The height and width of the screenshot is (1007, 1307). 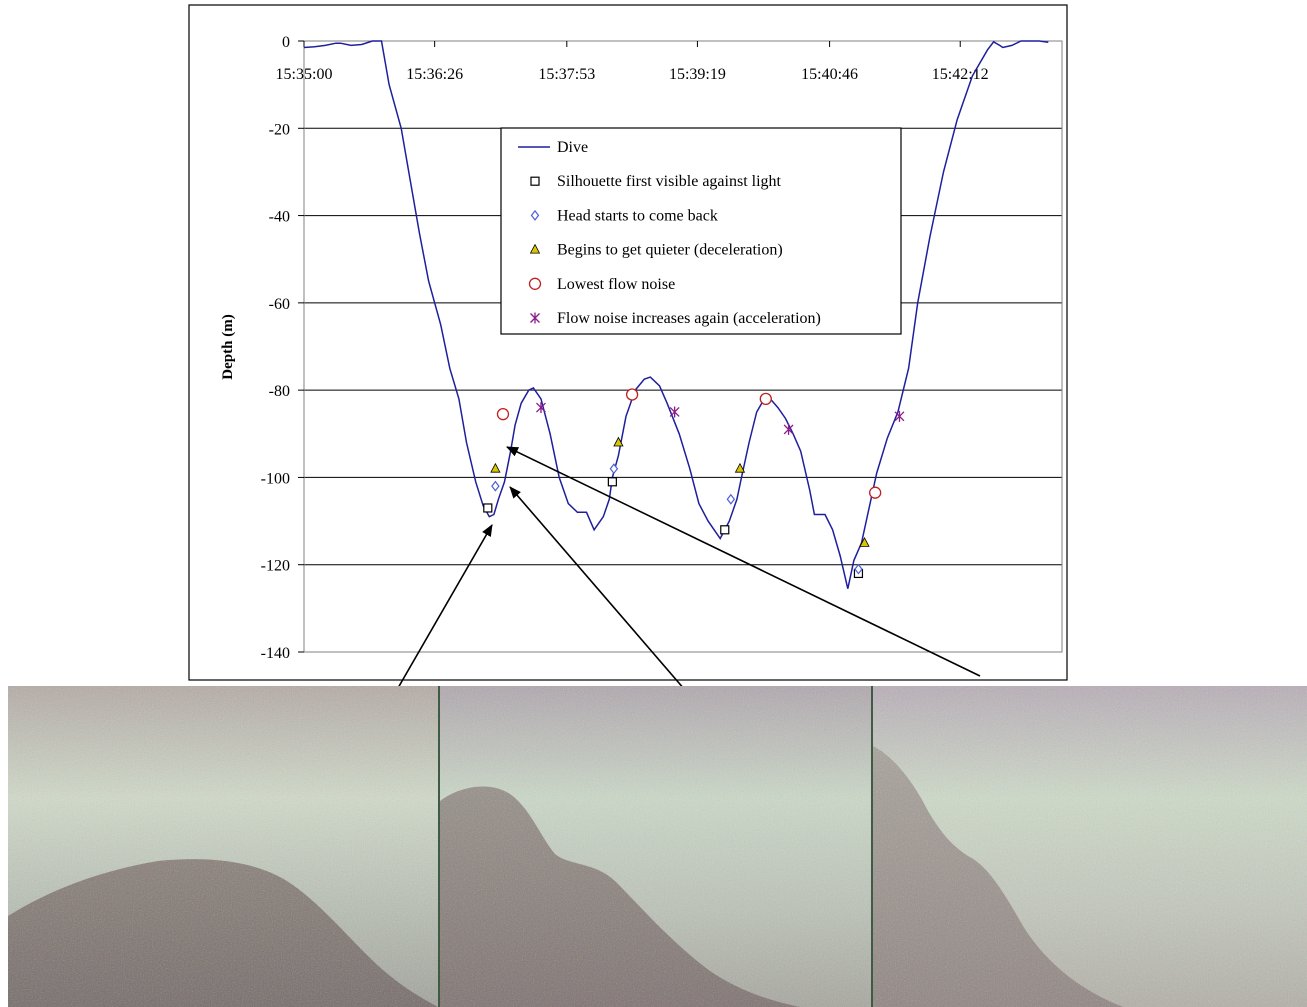 What do you see at coordinates (282, 348) in the screenshot?
I see `y-tick-labels: 0 -20 -40 -60 -80 -100 -120 -140` at bounding box center [282, 348].